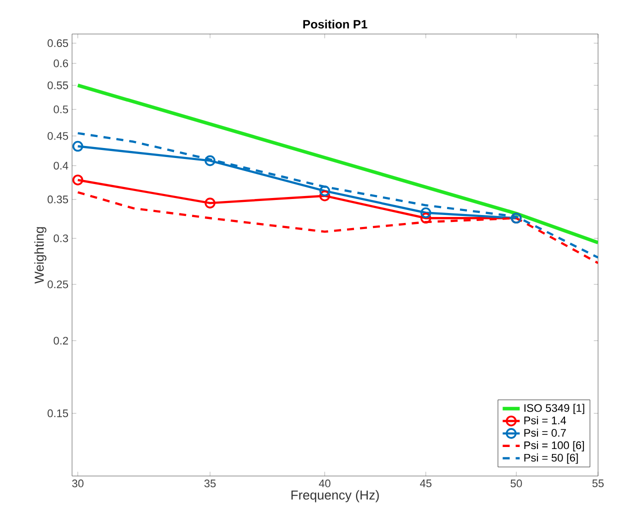 This screenshot has width=617, height=529. What do you see at coordinates (324, 484) in the screenshot?
I see `x-tick-label: 40` at bounding box center [324, 484].